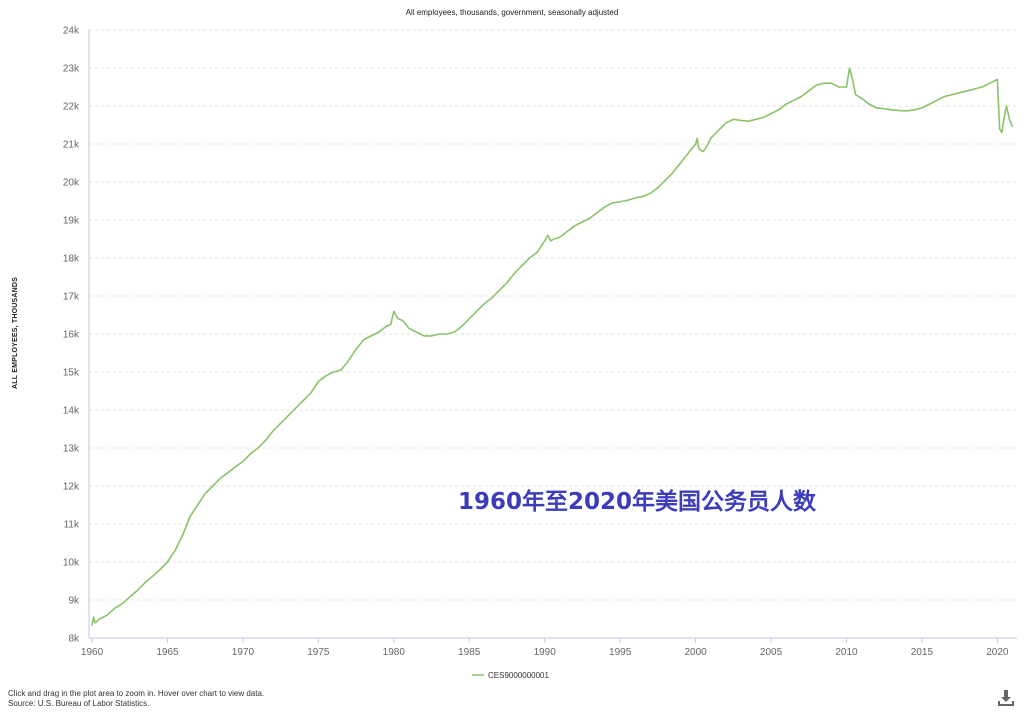 Image resolution: width=1024 pixels, height=712 pixels. Describe the element at coordinates (71, 259) in the screenshot. I see `y-tick-label: 18k` at that location.